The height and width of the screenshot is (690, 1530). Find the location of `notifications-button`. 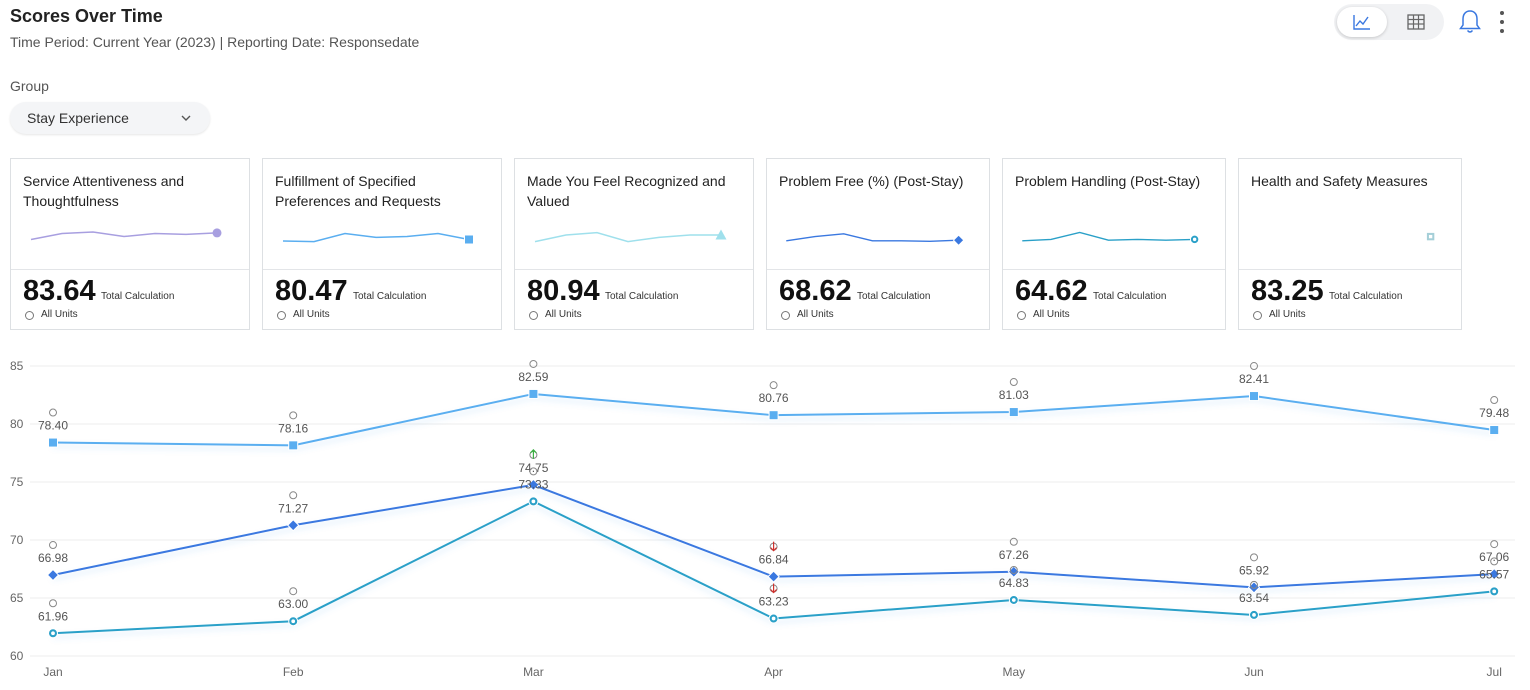

notifications-button is located at coordinates (1470, 22).